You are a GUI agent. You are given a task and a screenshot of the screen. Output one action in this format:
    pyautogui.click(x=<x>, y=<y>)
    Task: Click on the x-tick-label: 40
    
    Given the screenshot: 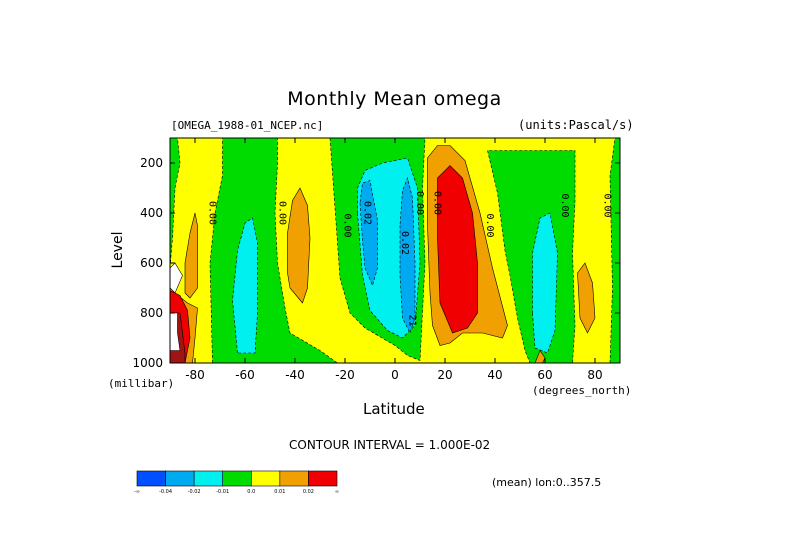 What is the action you would take?
    pyautogui.click(x=494, y=375)
    